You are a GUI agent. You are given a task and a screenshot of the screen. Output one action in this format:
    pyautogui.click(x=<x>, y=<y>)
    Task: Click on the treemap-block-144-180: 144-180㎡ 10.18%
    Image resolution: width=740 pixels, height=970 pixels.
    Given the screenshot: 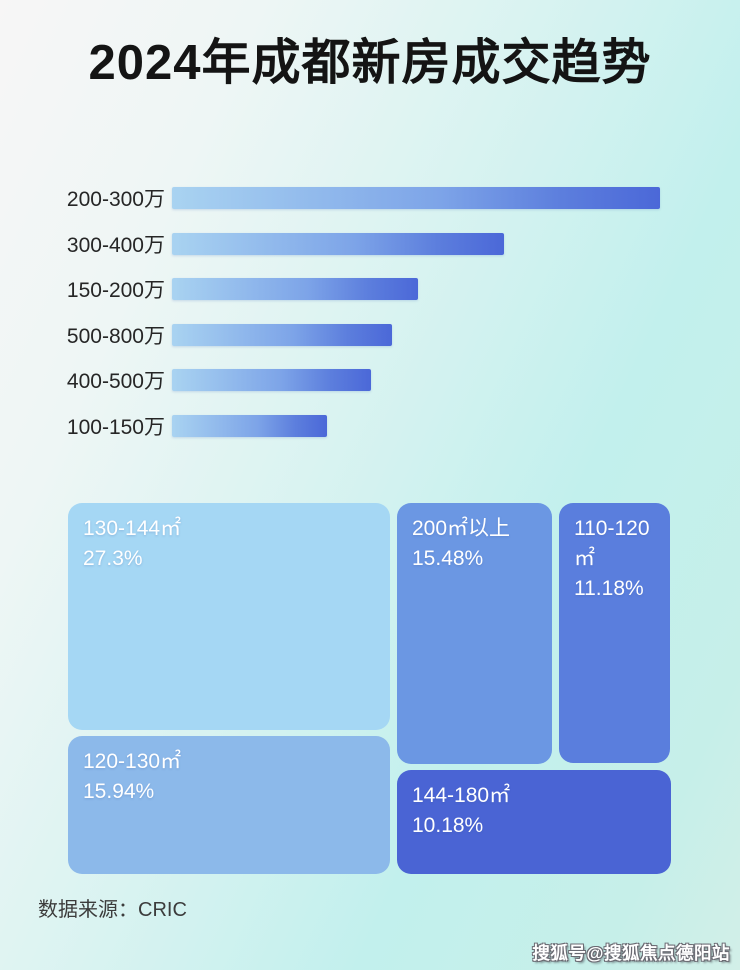 What is the action you would take?
    pyautogui.click(x=534, y=822)
    